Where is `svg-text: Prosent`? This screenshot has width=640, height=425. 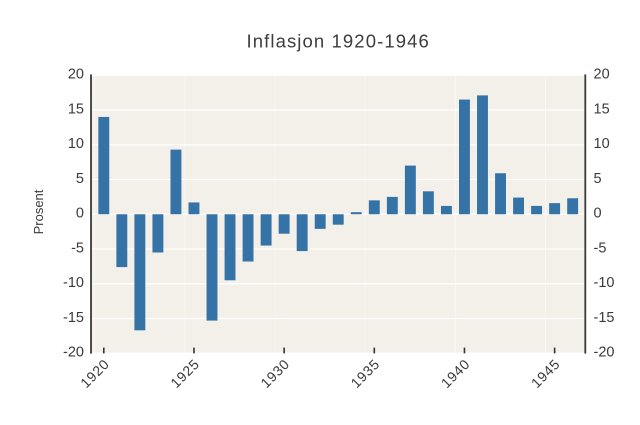
svg-text: Prosent is located at coordinates (38, 211).